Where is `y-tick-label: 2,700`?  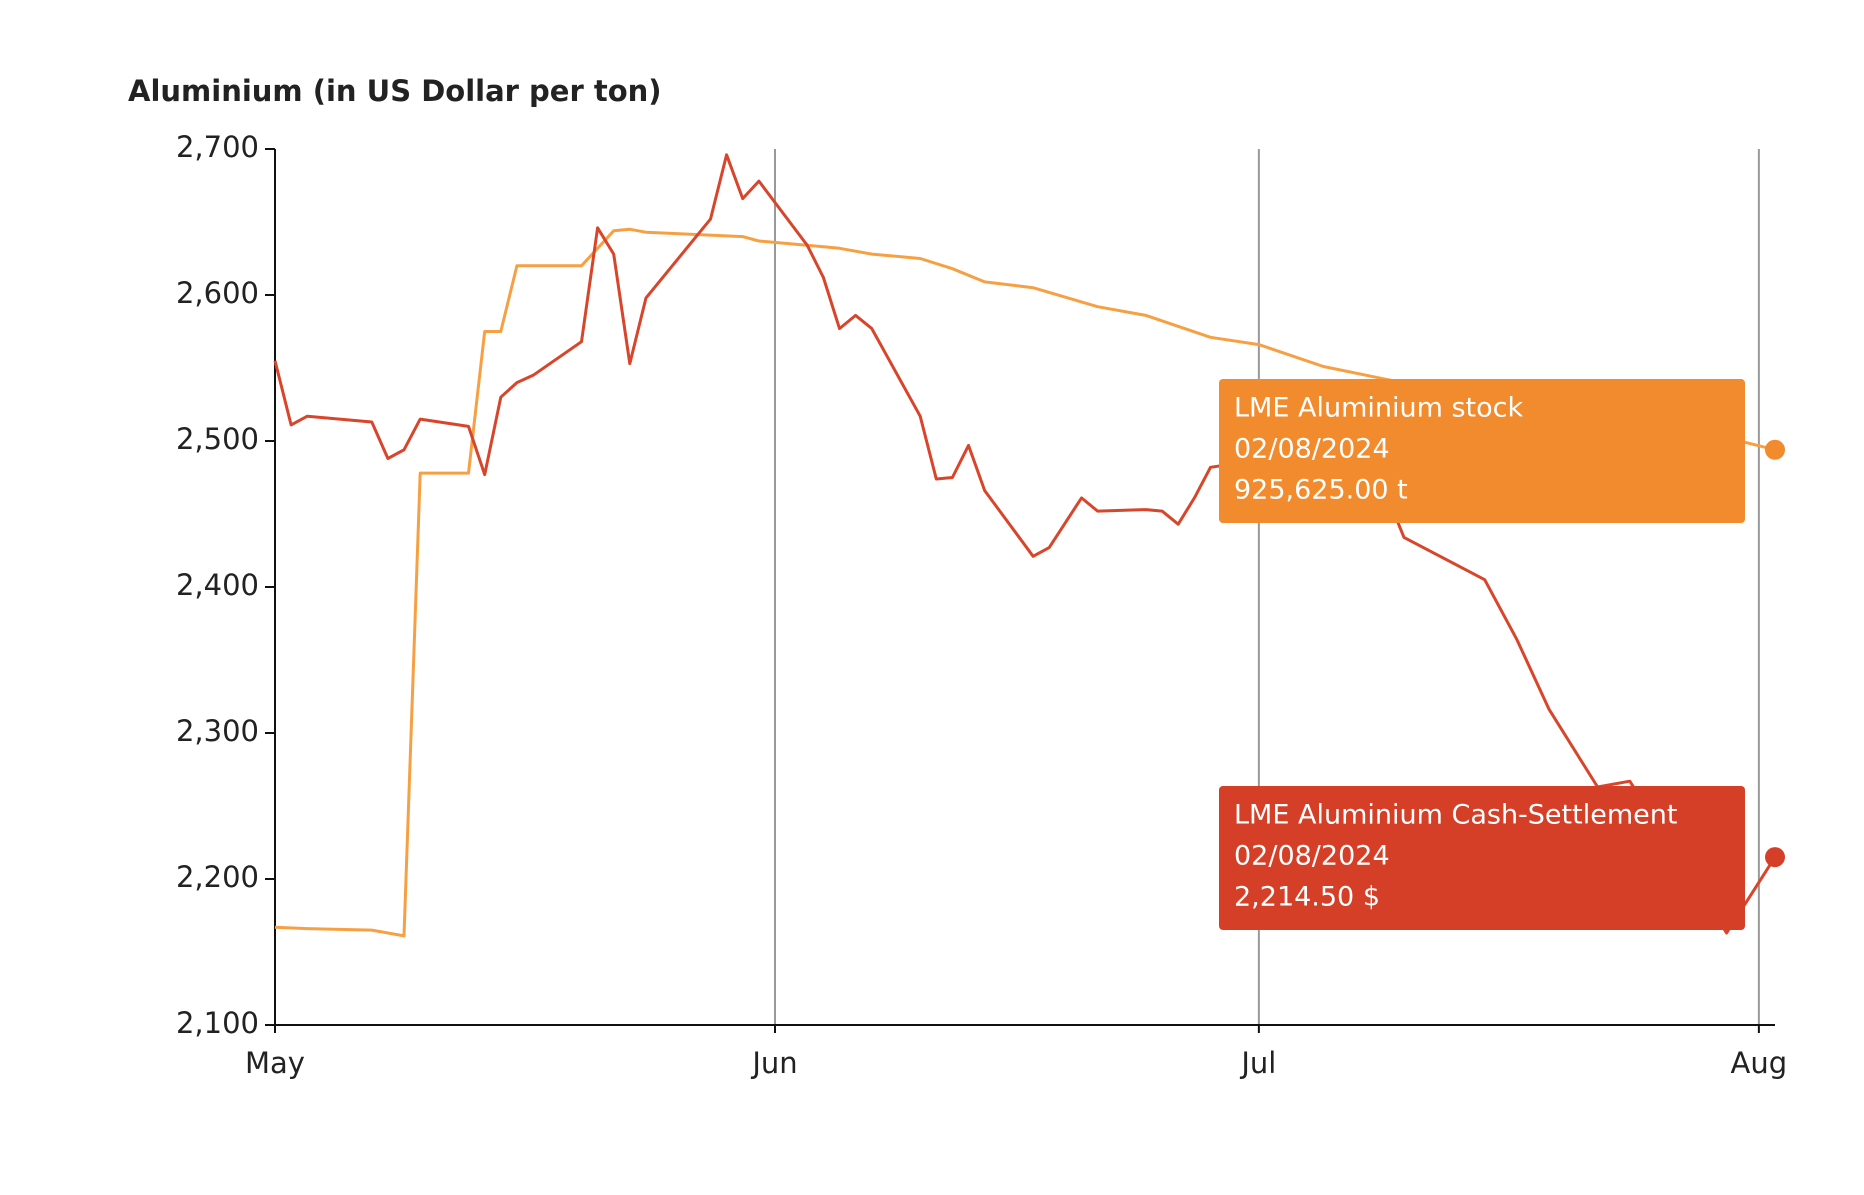 y-tick-label: 2,700 is located at coordinates (217, 147).